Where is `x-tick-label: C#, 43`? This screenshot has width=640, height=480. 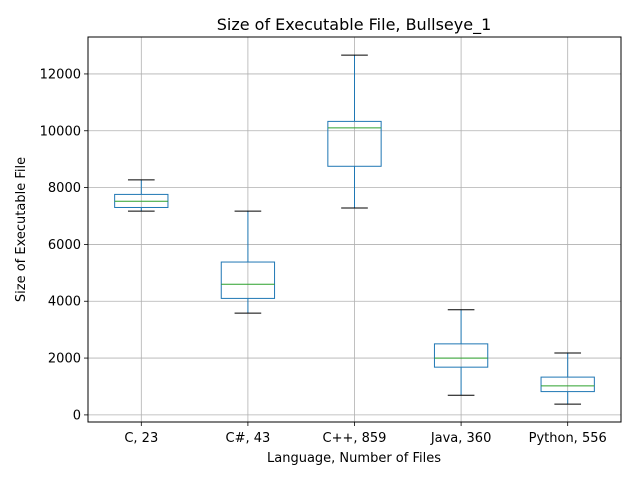
x-tick-label: C#, 43 is located at coordinates (248, 438).